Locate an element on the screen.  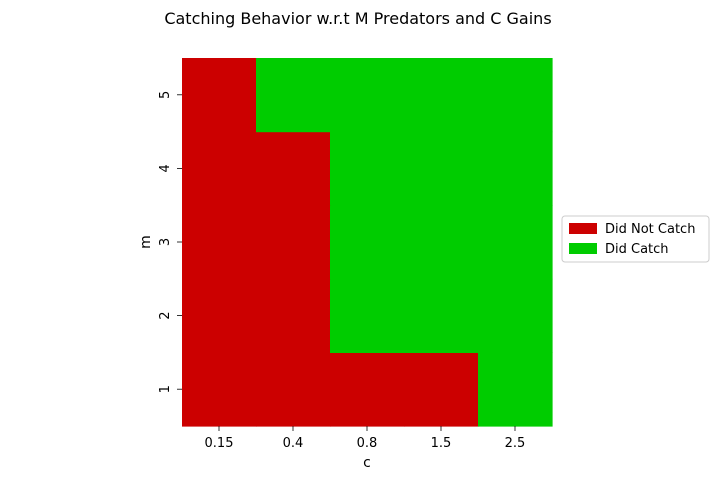
x-tick-label: 0.4 is located at coordinates (293, 443).